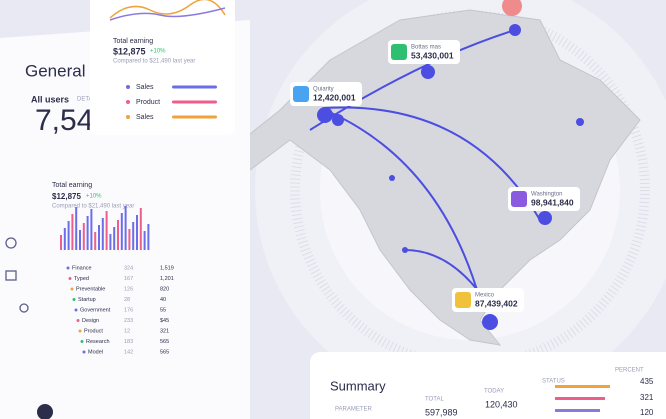 The height and width of the screenshot is (419, 666). Describe the element at coordinates (426, 48) in the screenshot. I see `marker-label: Bottas mas` at that location.